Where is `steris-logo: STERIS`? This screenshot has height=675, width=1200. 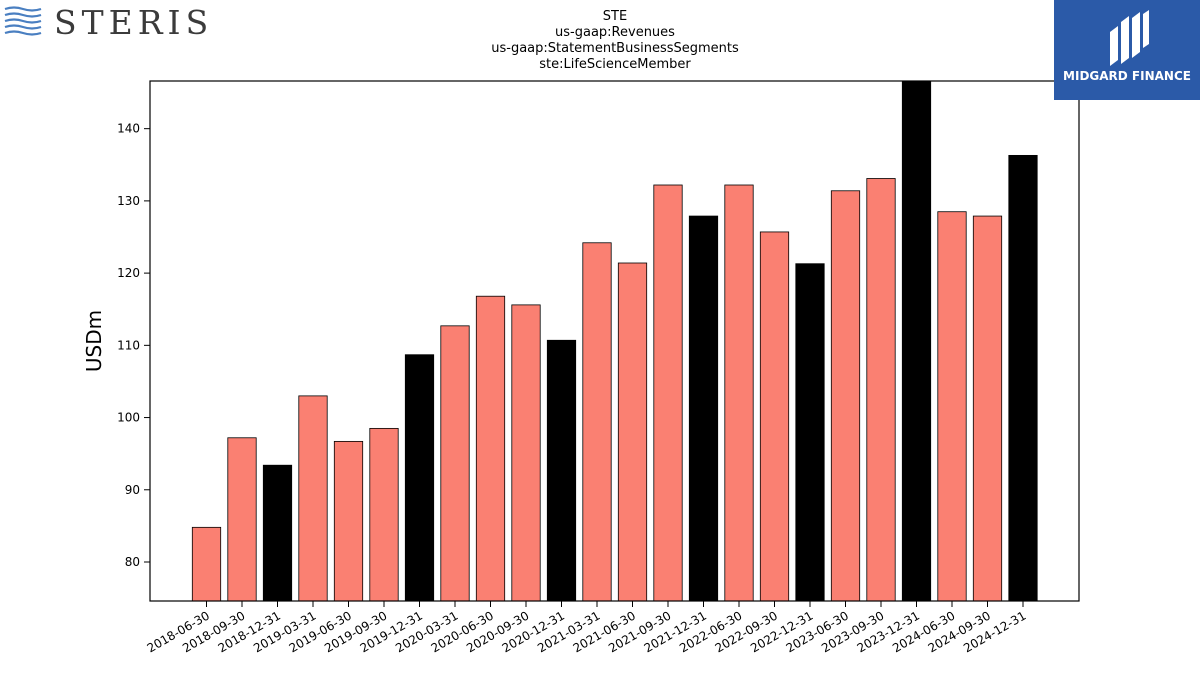 steris-logo: STERIS is located at coordinates (109, 22).